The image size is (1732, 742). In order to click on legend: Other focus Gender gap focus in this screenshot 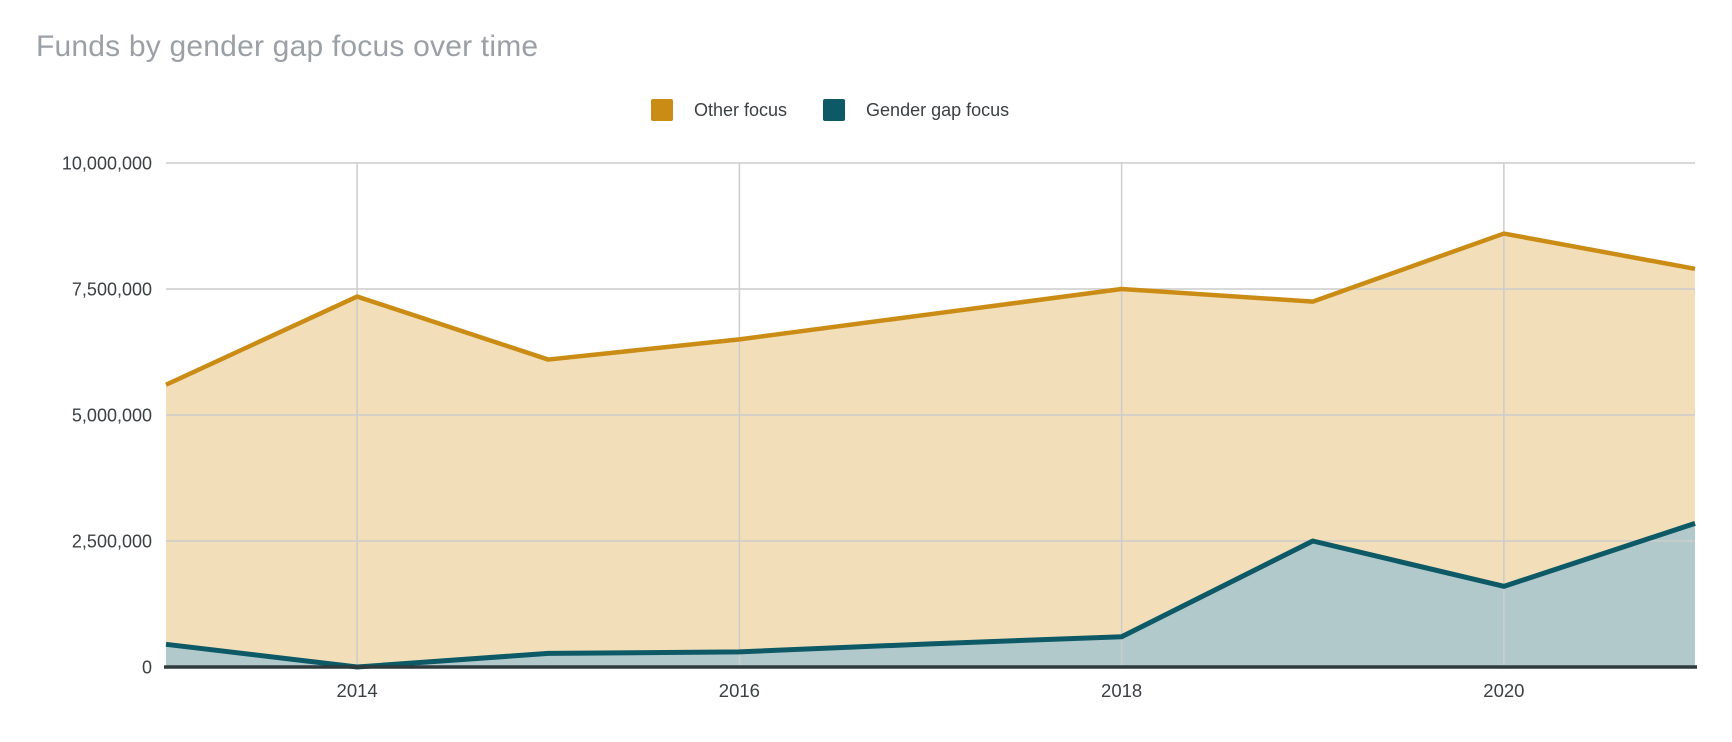, I will do `click(830, 110)`.